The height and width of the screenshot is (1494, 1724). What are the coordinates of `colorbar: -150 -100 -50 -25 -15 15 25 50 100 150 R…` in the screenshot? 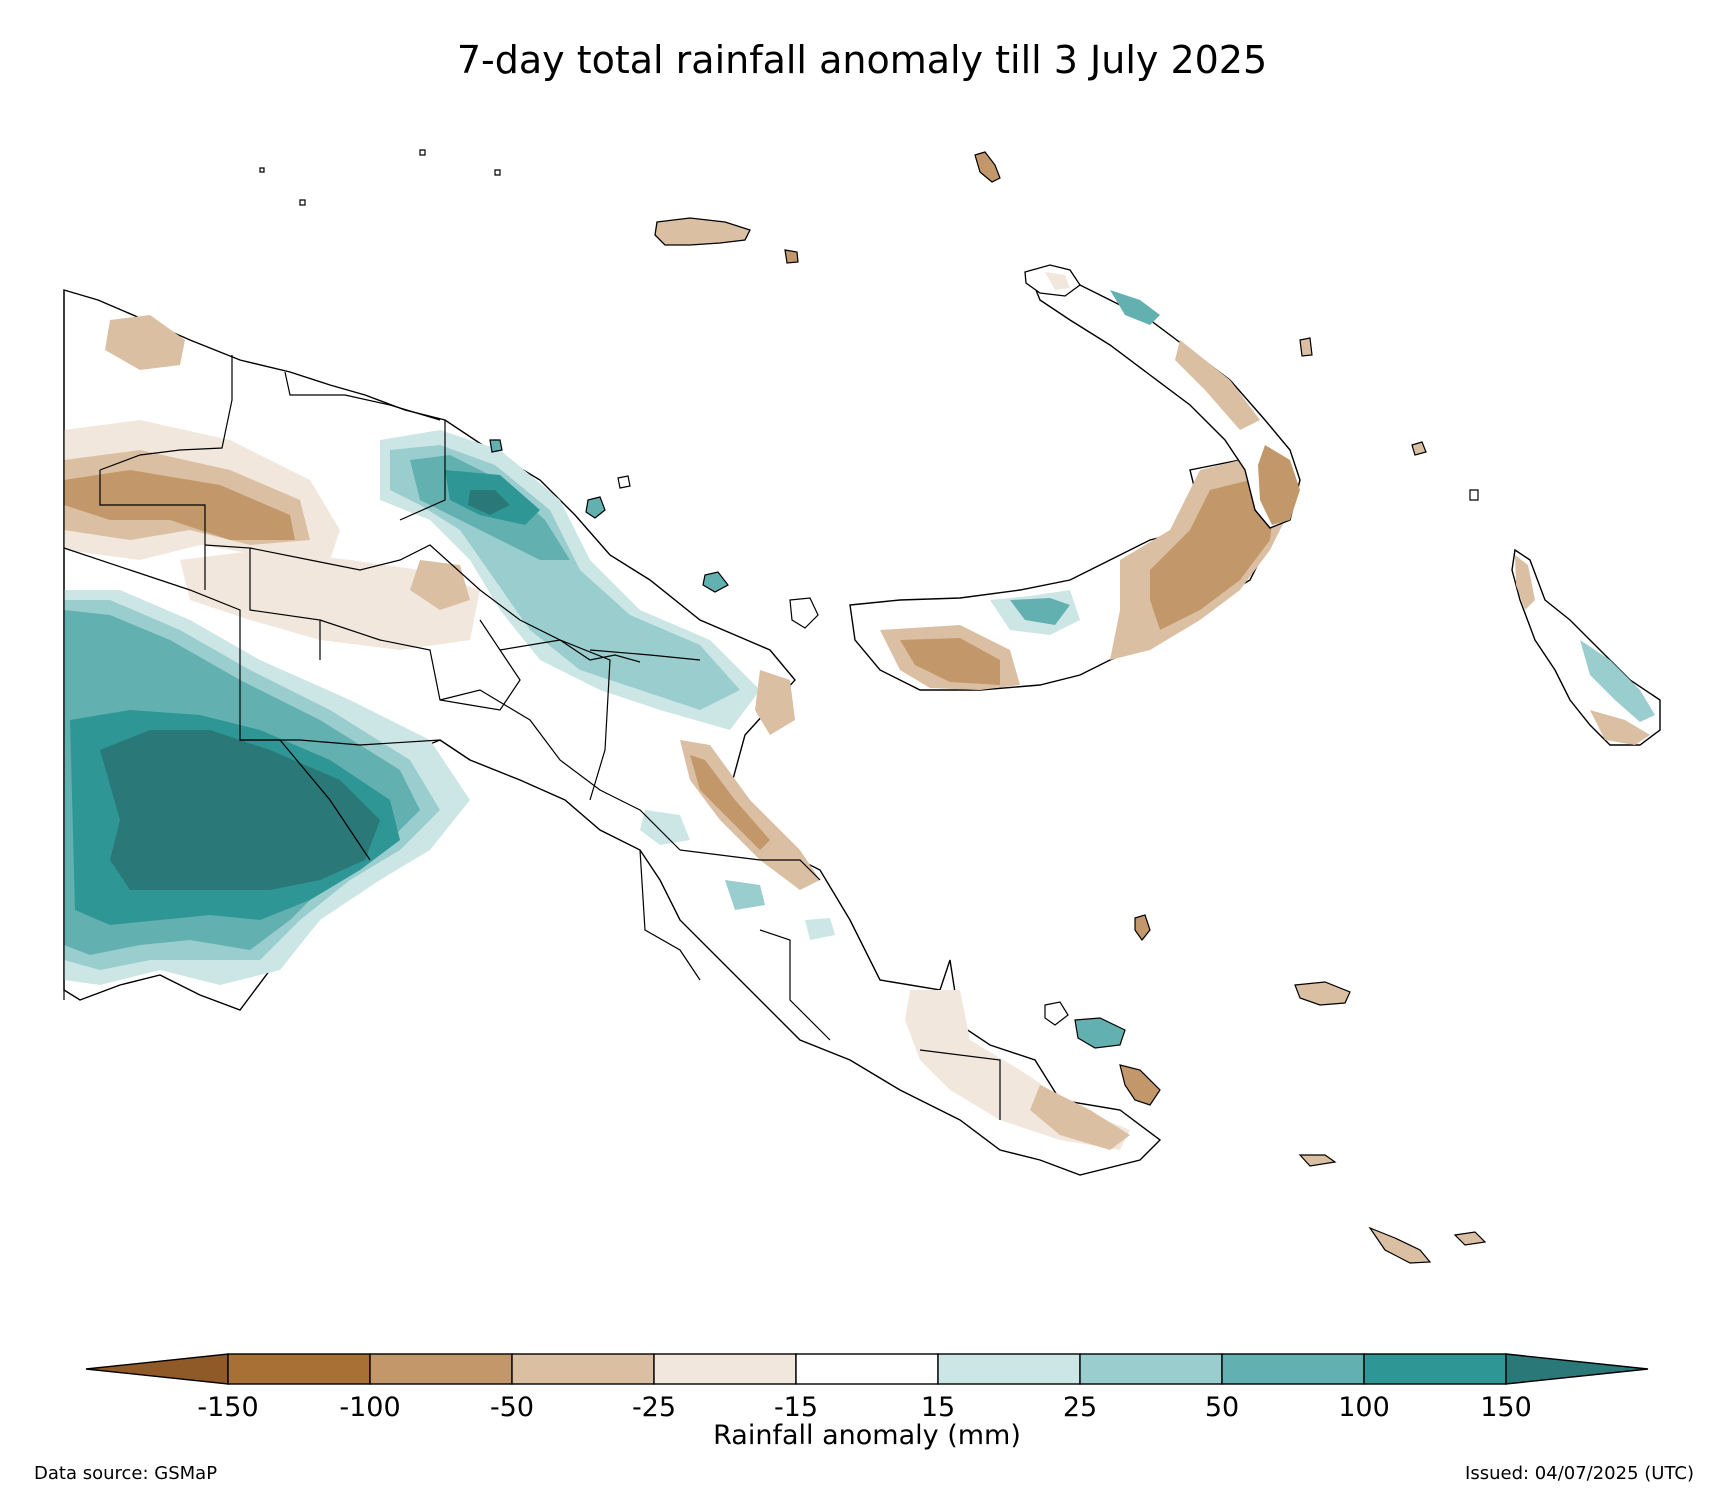 It's located at (867, 1402).